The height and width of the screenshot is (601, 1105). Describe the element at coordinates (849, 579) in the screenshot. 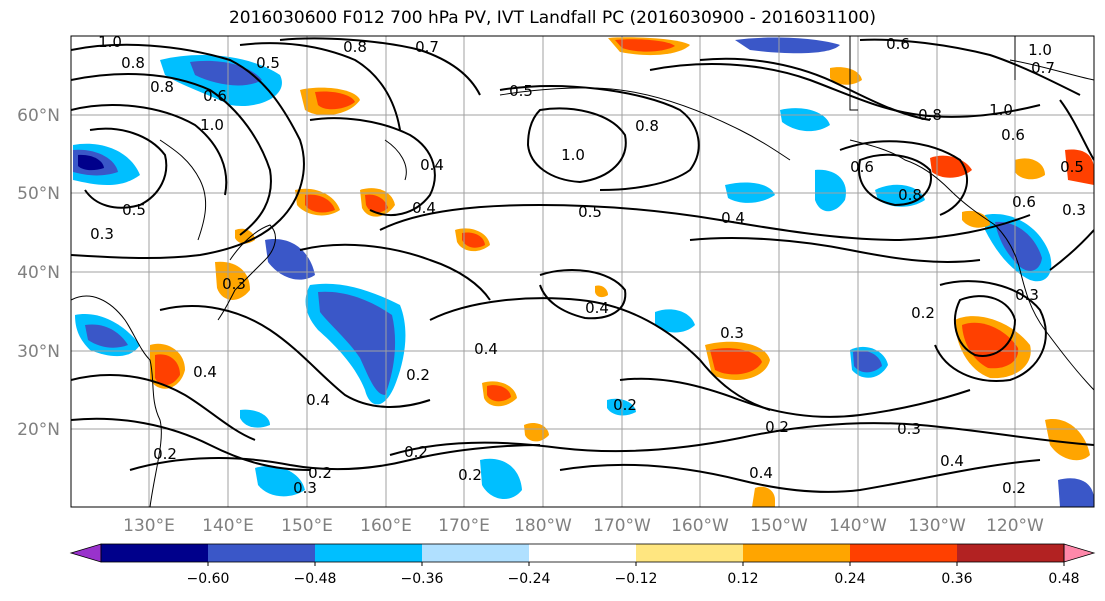

I see `colorbar-tick-label: 0.24` at that location.